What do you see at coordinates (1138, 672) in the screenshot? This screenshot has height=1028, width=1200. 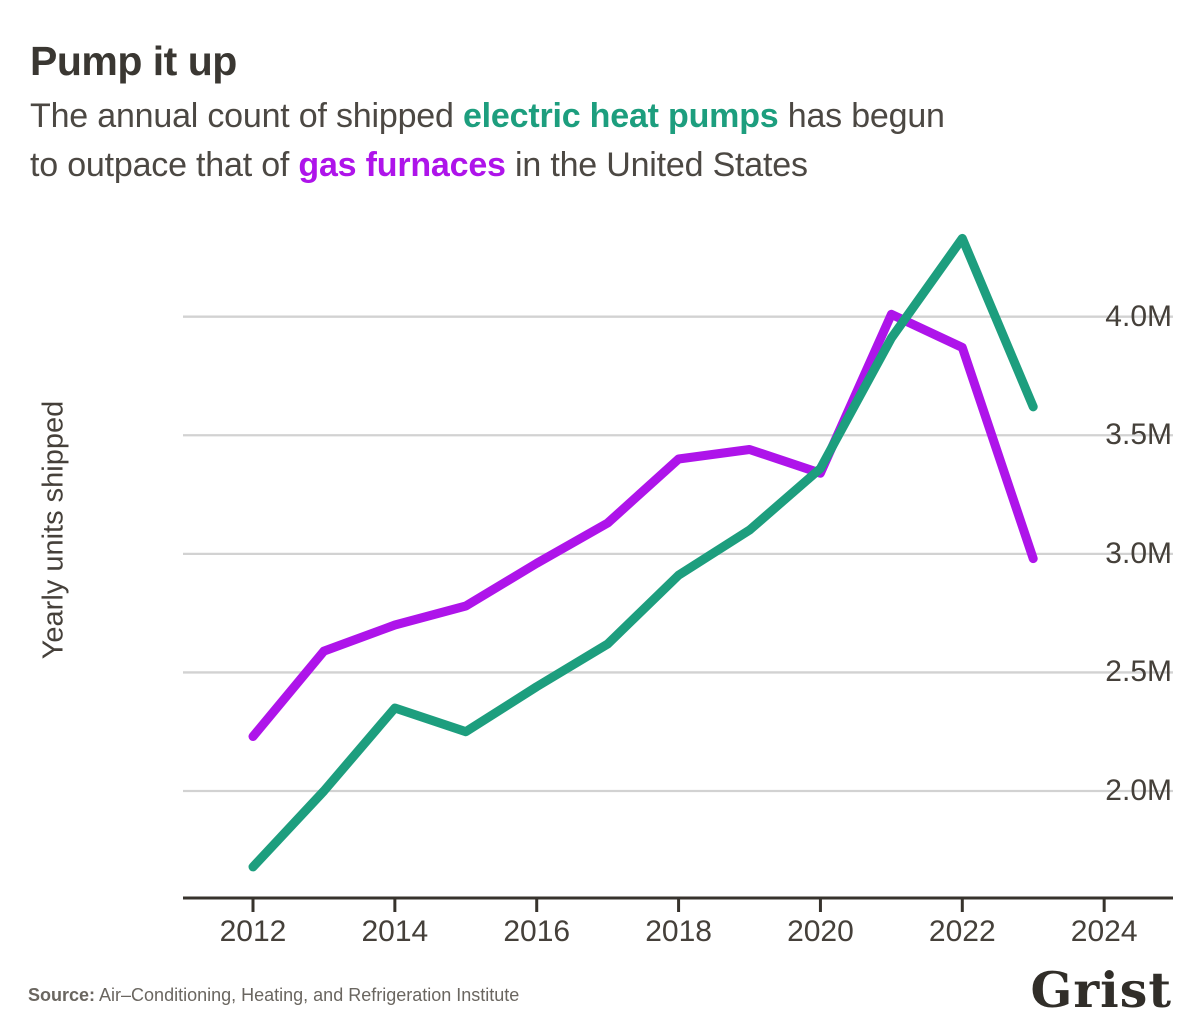 I see `y-tick-label: 2.5M` at bounding box center [1138, 672].